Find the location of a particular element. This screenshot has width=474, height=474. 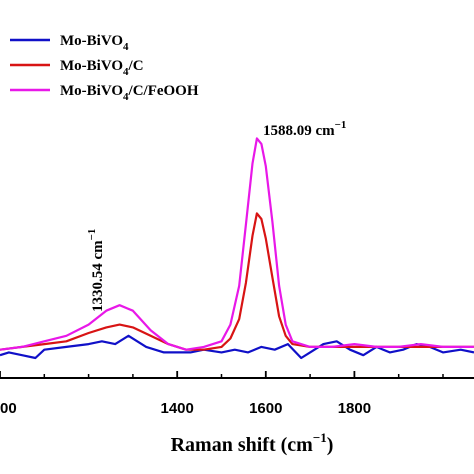

axes: 1000 1400 1600 1800 is located at coordinates (237, 394).